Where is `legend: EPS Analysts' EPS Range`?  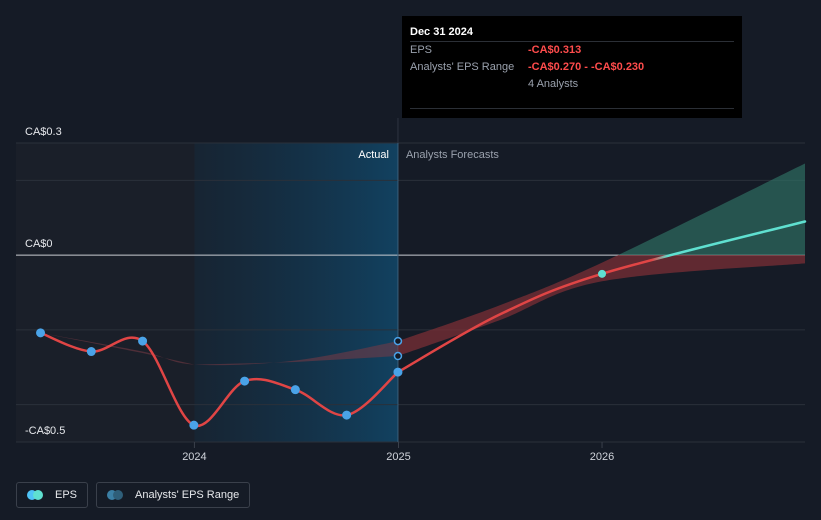 legend: EPS Analysts' EPS Range is located at coordinates (133, 495).